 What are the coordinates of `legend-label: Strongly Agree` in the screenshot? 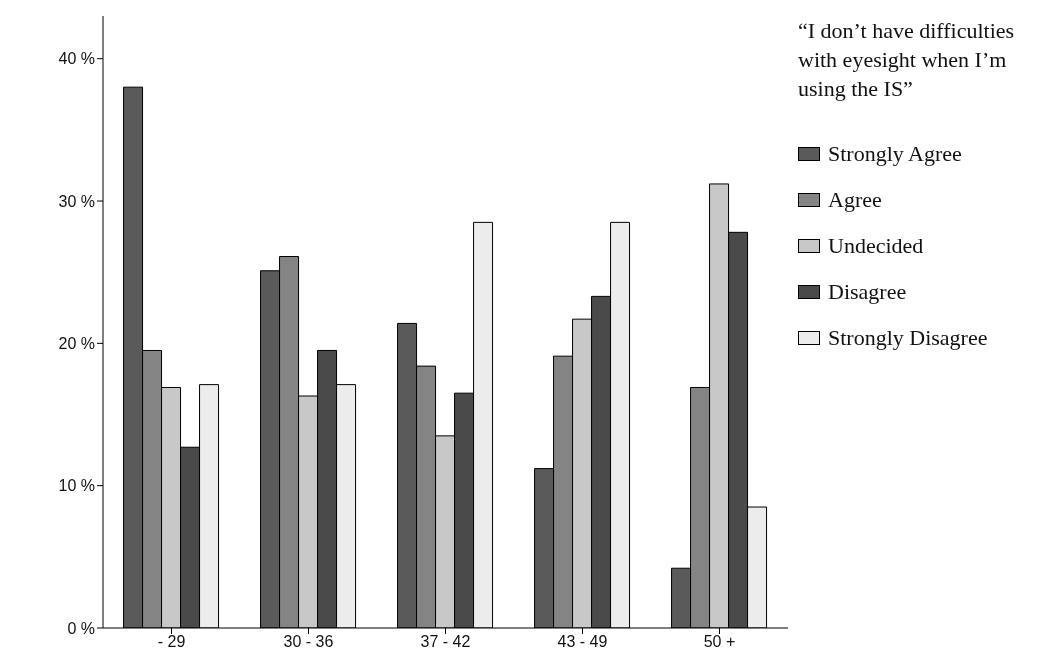 It's located at (895, 154).